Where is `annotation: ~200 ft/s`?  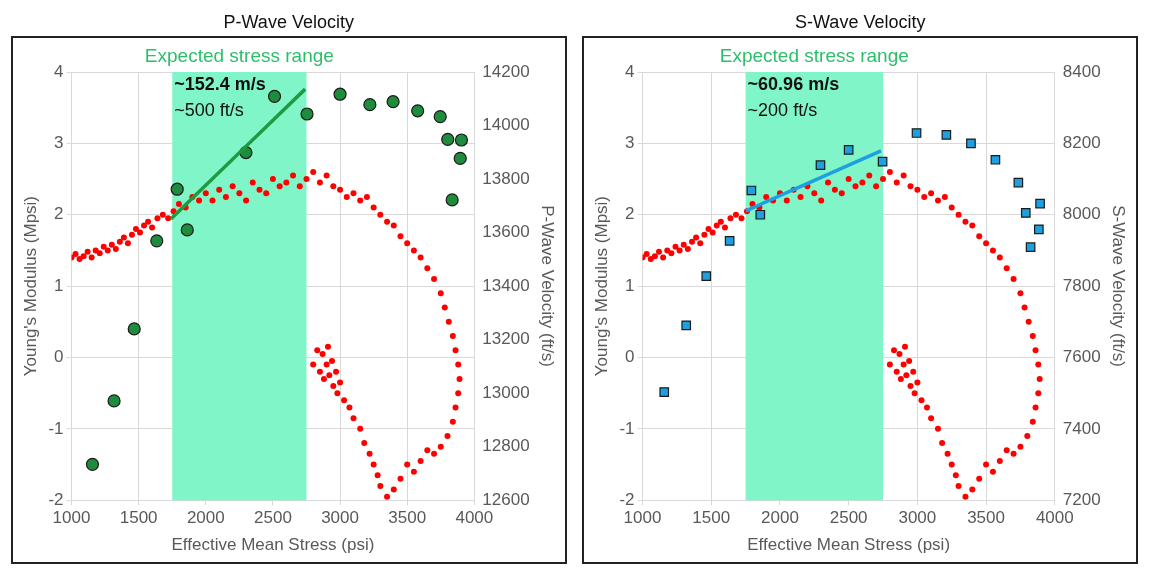 annotation: ~200 ft/s is located at coordinates (782, 109).